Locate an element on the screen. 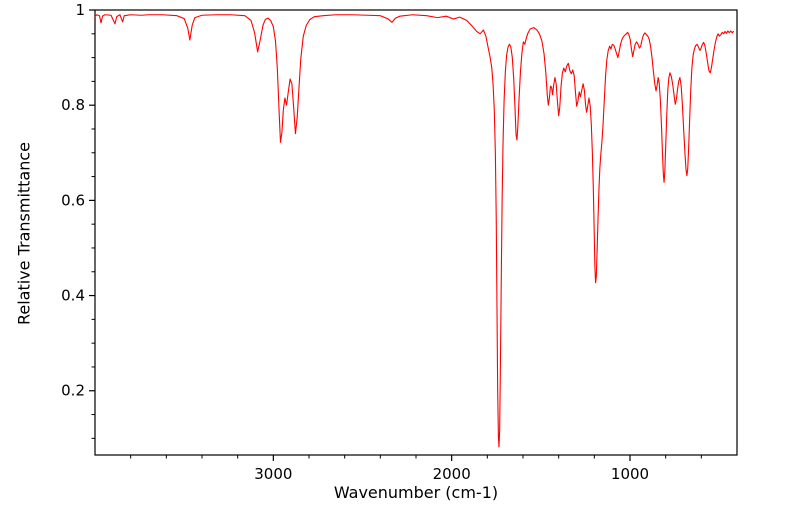  x-tick-label: 2000 is located at coordinates (452, 474).